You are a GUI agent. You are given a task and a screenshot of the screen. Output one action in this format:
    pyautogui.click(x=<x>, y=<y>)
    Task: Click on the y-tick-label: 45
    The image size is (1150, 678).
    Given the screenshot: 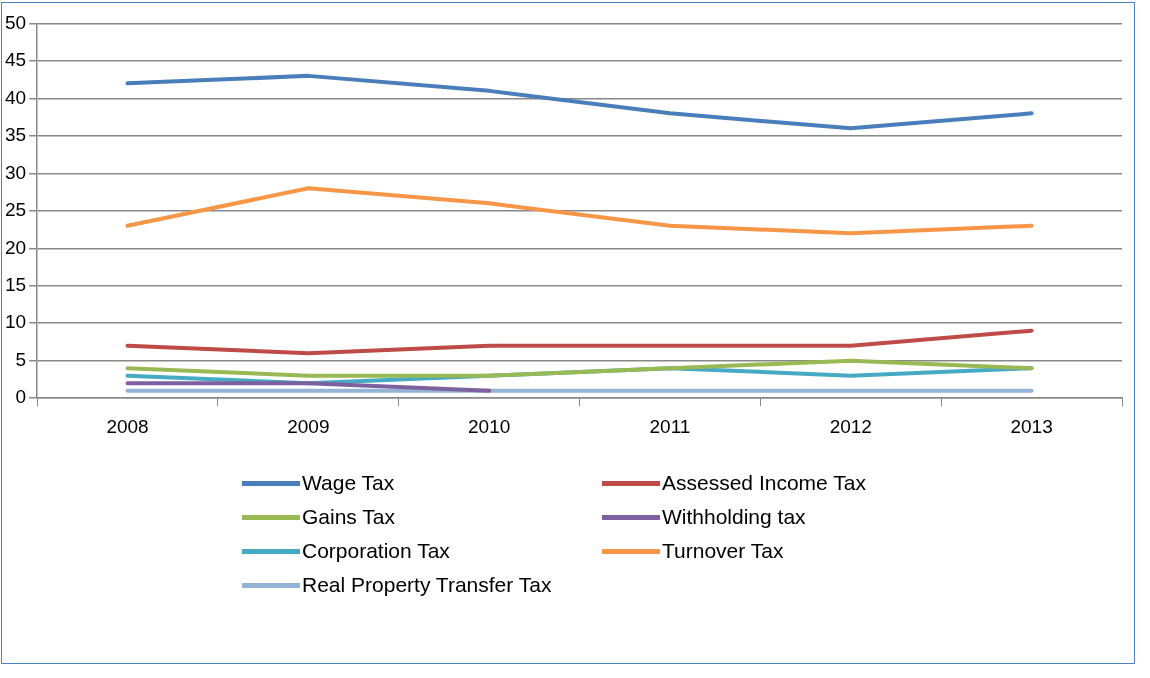 What is the action you would take?
    pyautogui.click(x=15, y=60)
    